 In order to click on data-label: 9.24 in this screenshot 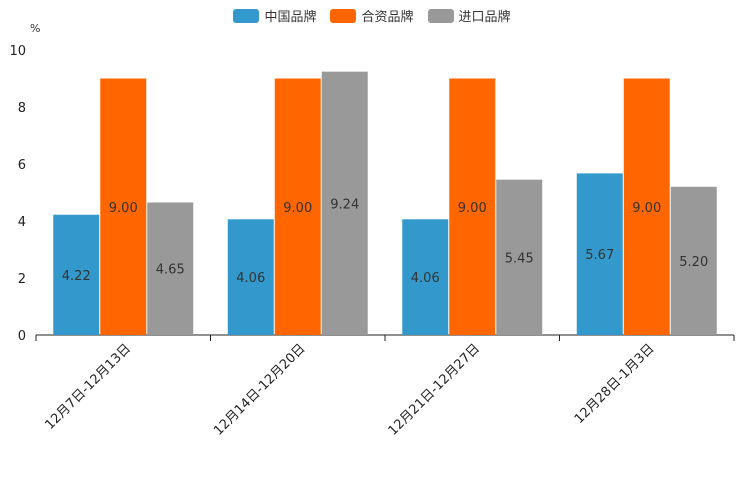, I will do `click(344, 204)`.